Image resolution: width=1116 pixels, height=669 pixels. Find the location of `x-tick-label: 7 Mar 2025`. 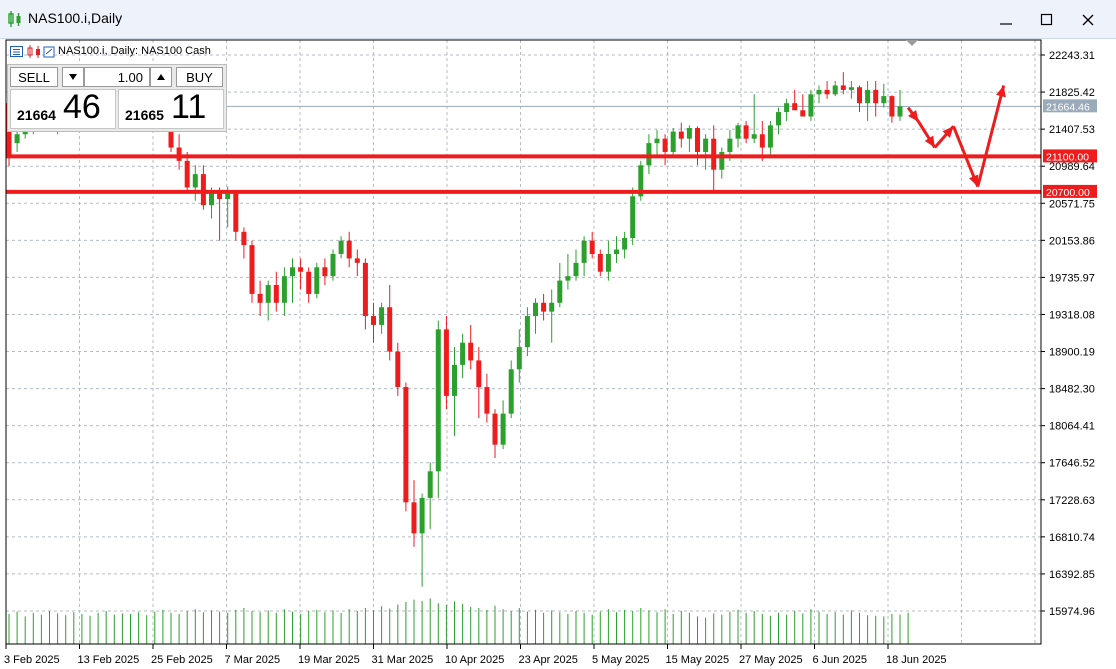

x-tick-label: 7 Mar 2025 is located at coordinates (253, 660).